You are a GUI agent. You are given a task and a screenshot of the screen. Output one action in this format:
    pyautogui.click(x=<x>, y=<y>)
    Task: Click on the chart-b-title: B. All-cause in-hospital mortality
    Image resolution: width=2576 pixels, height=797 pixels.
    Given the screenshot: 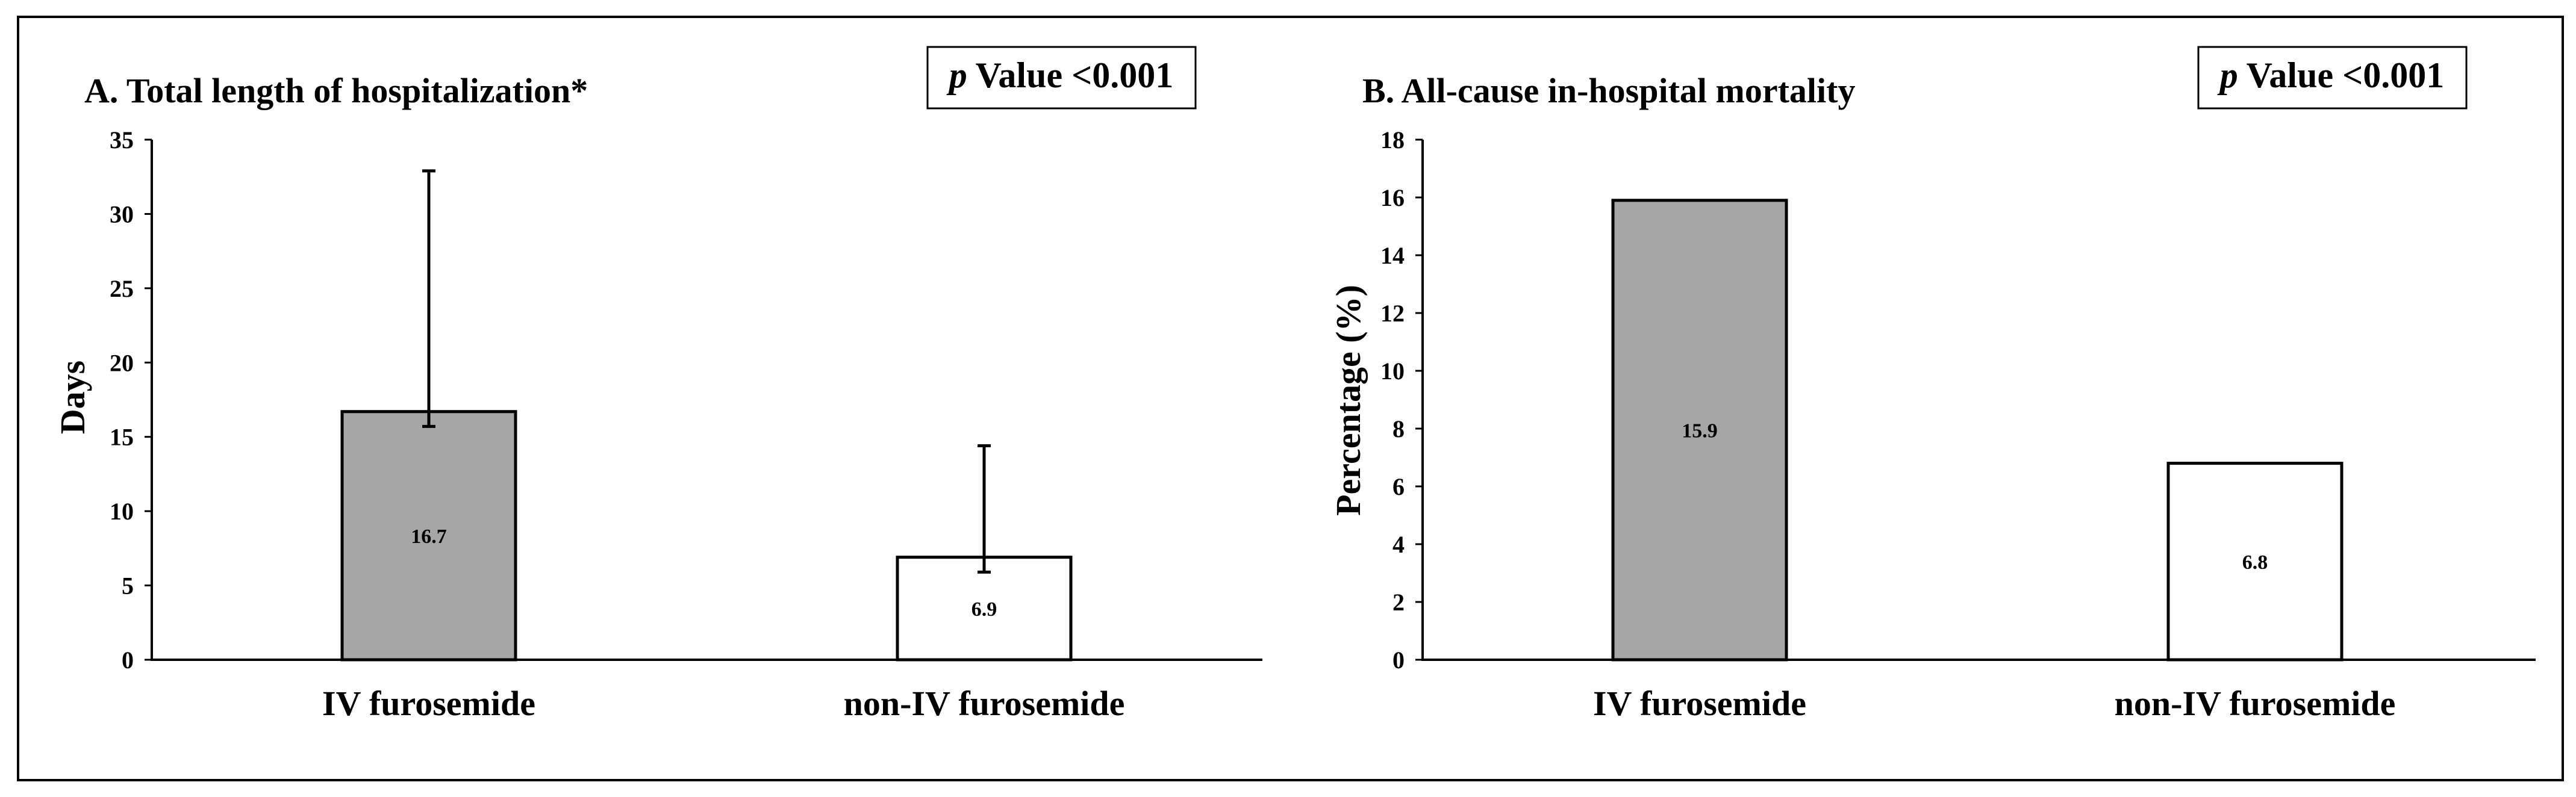 What is the action you would take?
    pyautogui.click(x=1608, y=91)
    